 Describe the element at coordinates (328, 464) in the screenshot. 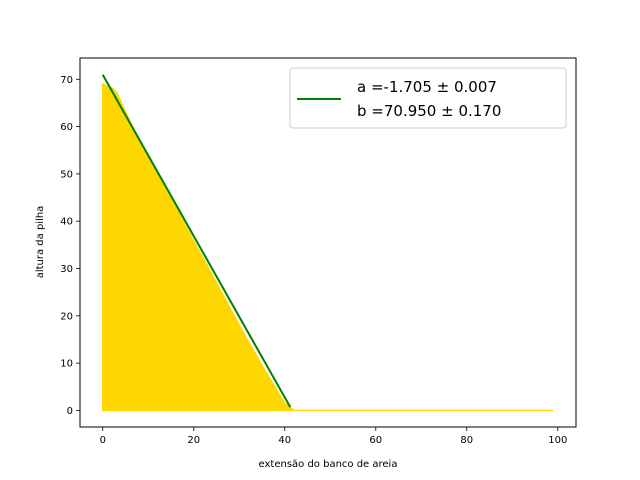

I see `x-axis-label: extensão do banco de areia` at that location.